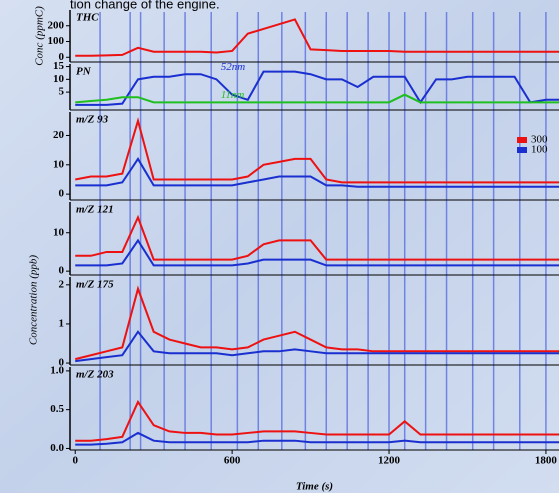  What do you see at coordinates (539, 150) in the screenshot?
I see `legend-label: 100` at bounding box center [539, 150].